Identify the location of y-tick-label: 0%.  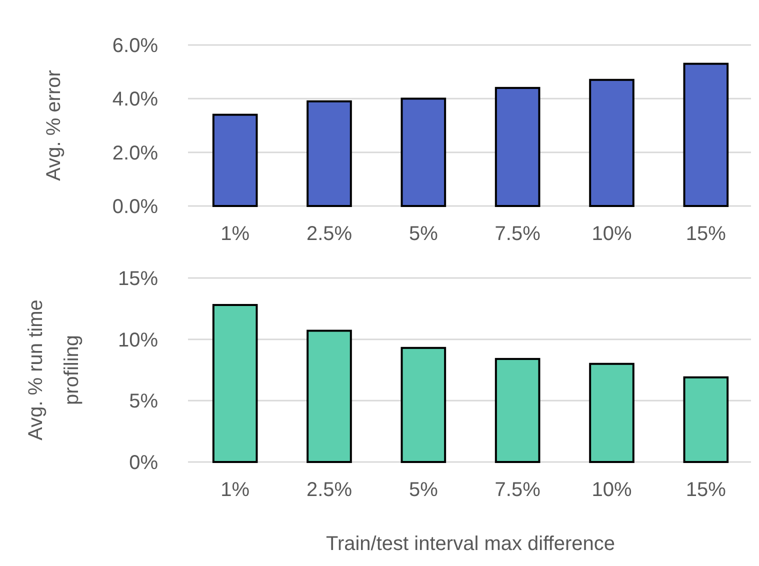
(143, 463).